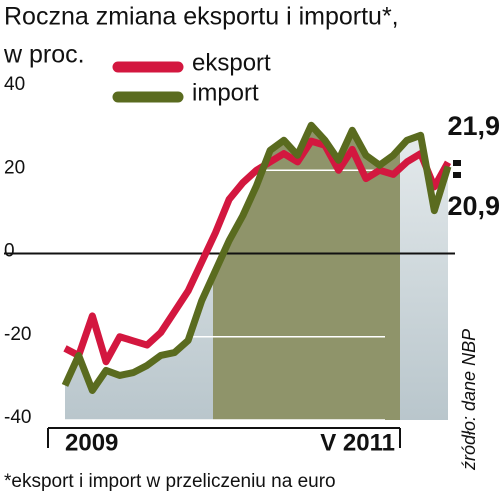 The height and width of the screenshot is (504, 502). What do you see at coordinates (473, 206) in the screenshot?
I see `value-label: 20,9` at bounding box center [473, 206].